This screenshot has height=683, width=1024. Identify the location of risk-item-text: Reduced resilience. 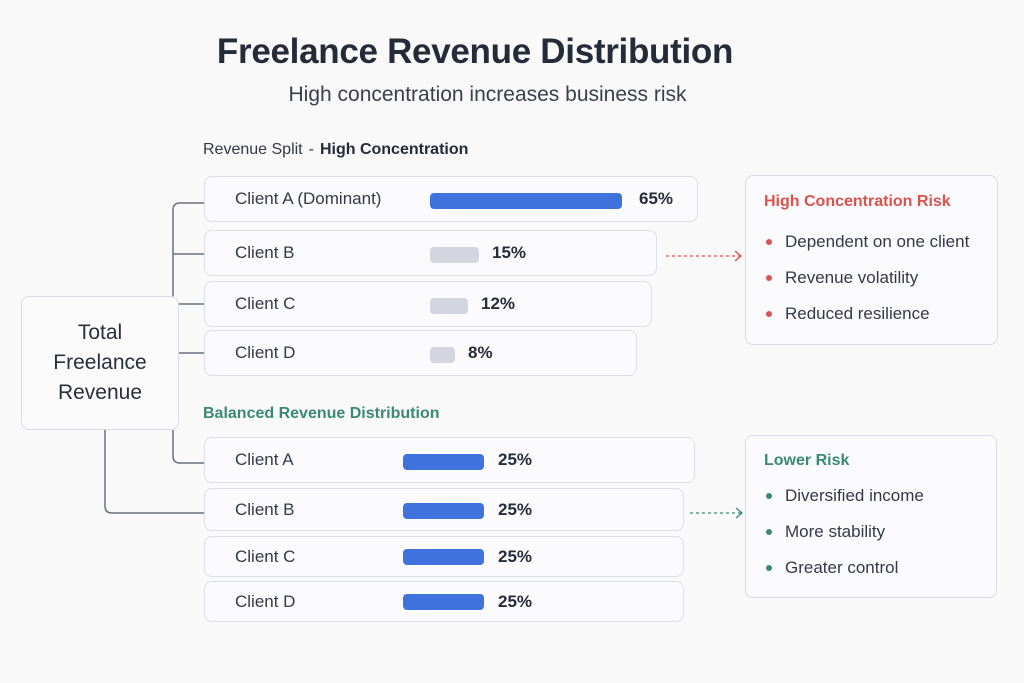
(857, 313).